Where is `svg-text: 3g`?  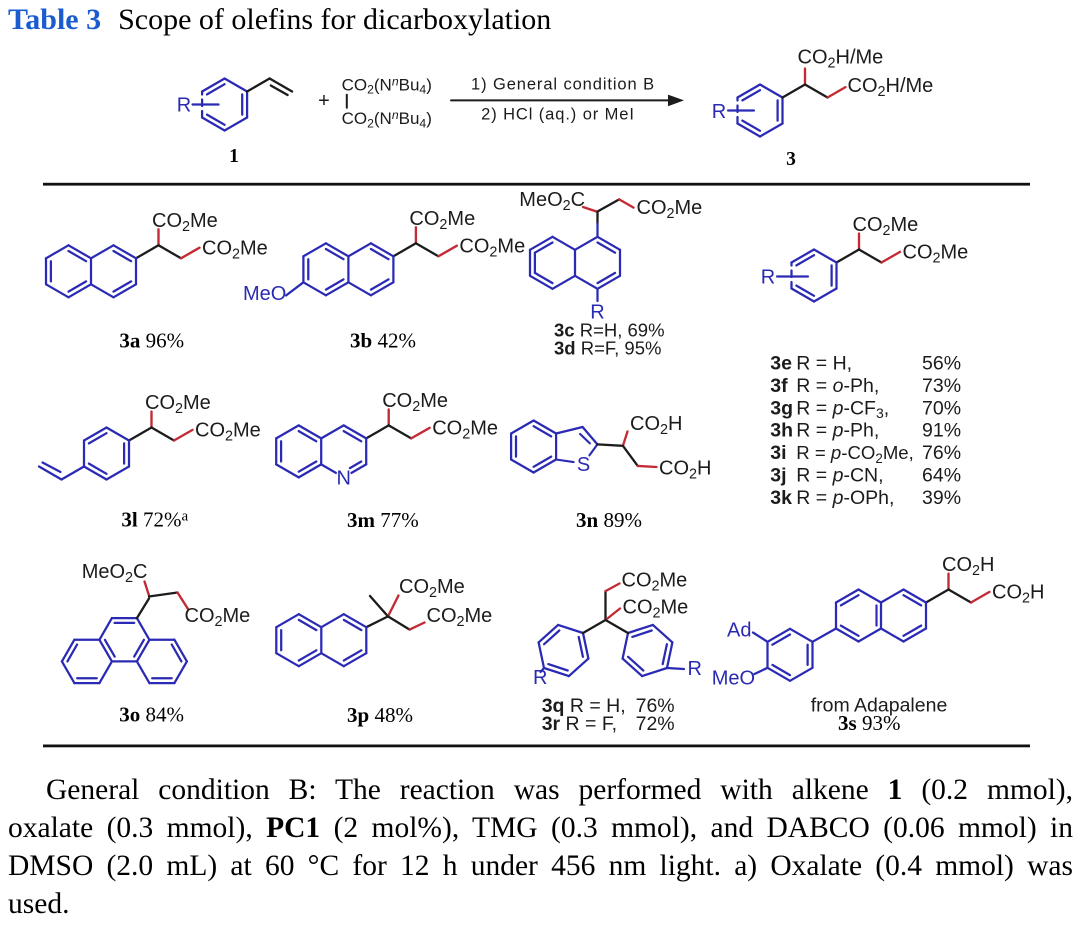 svg-text: 3g is located at coordinates (781, 408).